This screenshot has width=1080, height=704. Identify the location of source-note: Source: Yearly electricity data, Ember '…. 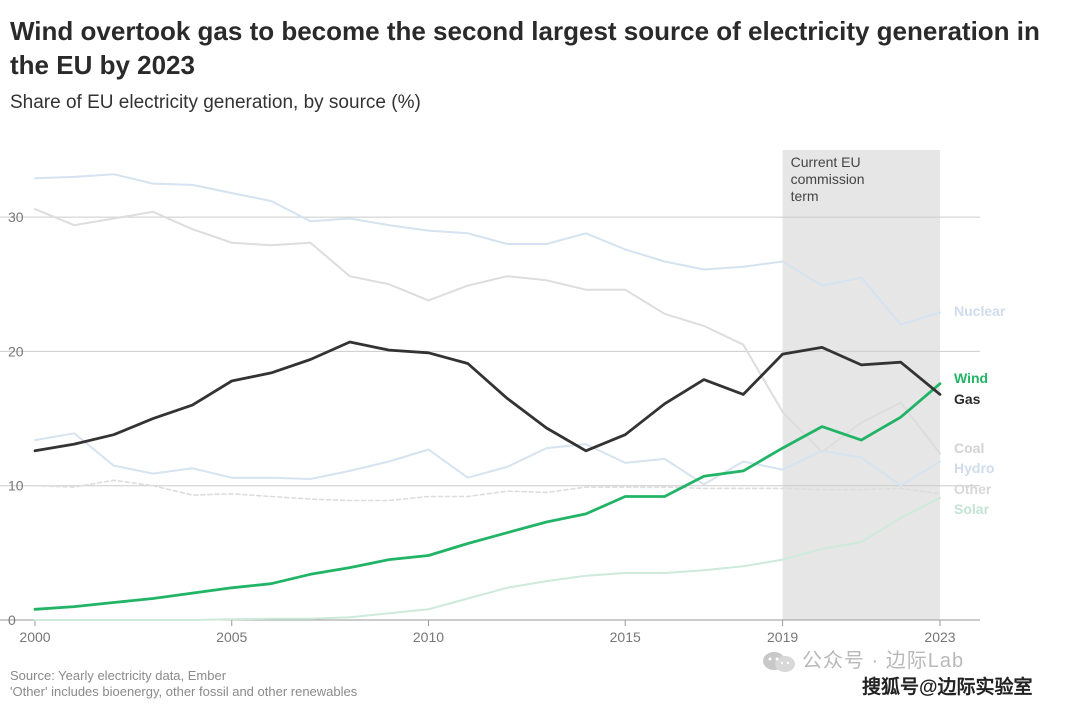
(183, 684).